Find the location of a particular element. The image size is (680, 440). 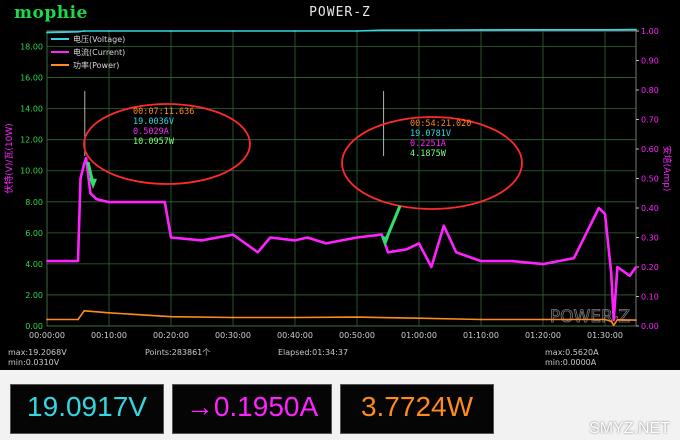

stat-elapsed: Elapsed:01:34:37 is located at coordinates (313, 352).